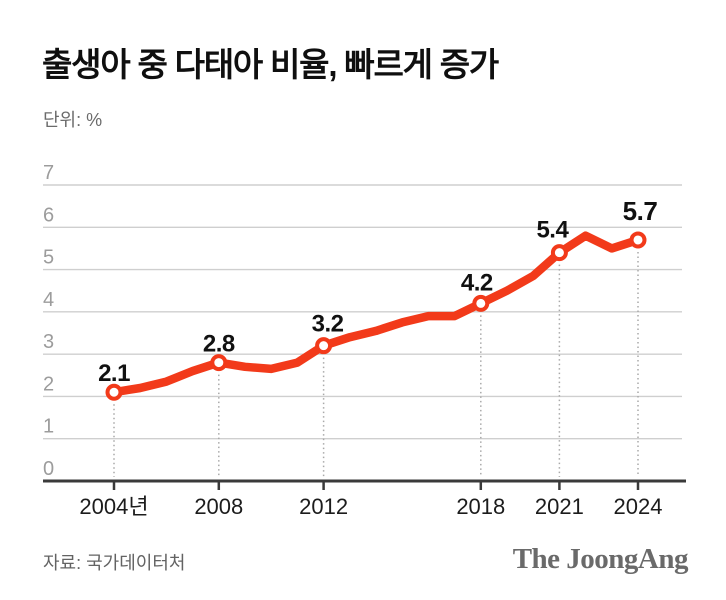 This screenshot has width=726, height=600. What do you see at coordinates (48, 258) in the screenshot?
I see `y-axis-label-5: 5` at bounding box center [48, 258].